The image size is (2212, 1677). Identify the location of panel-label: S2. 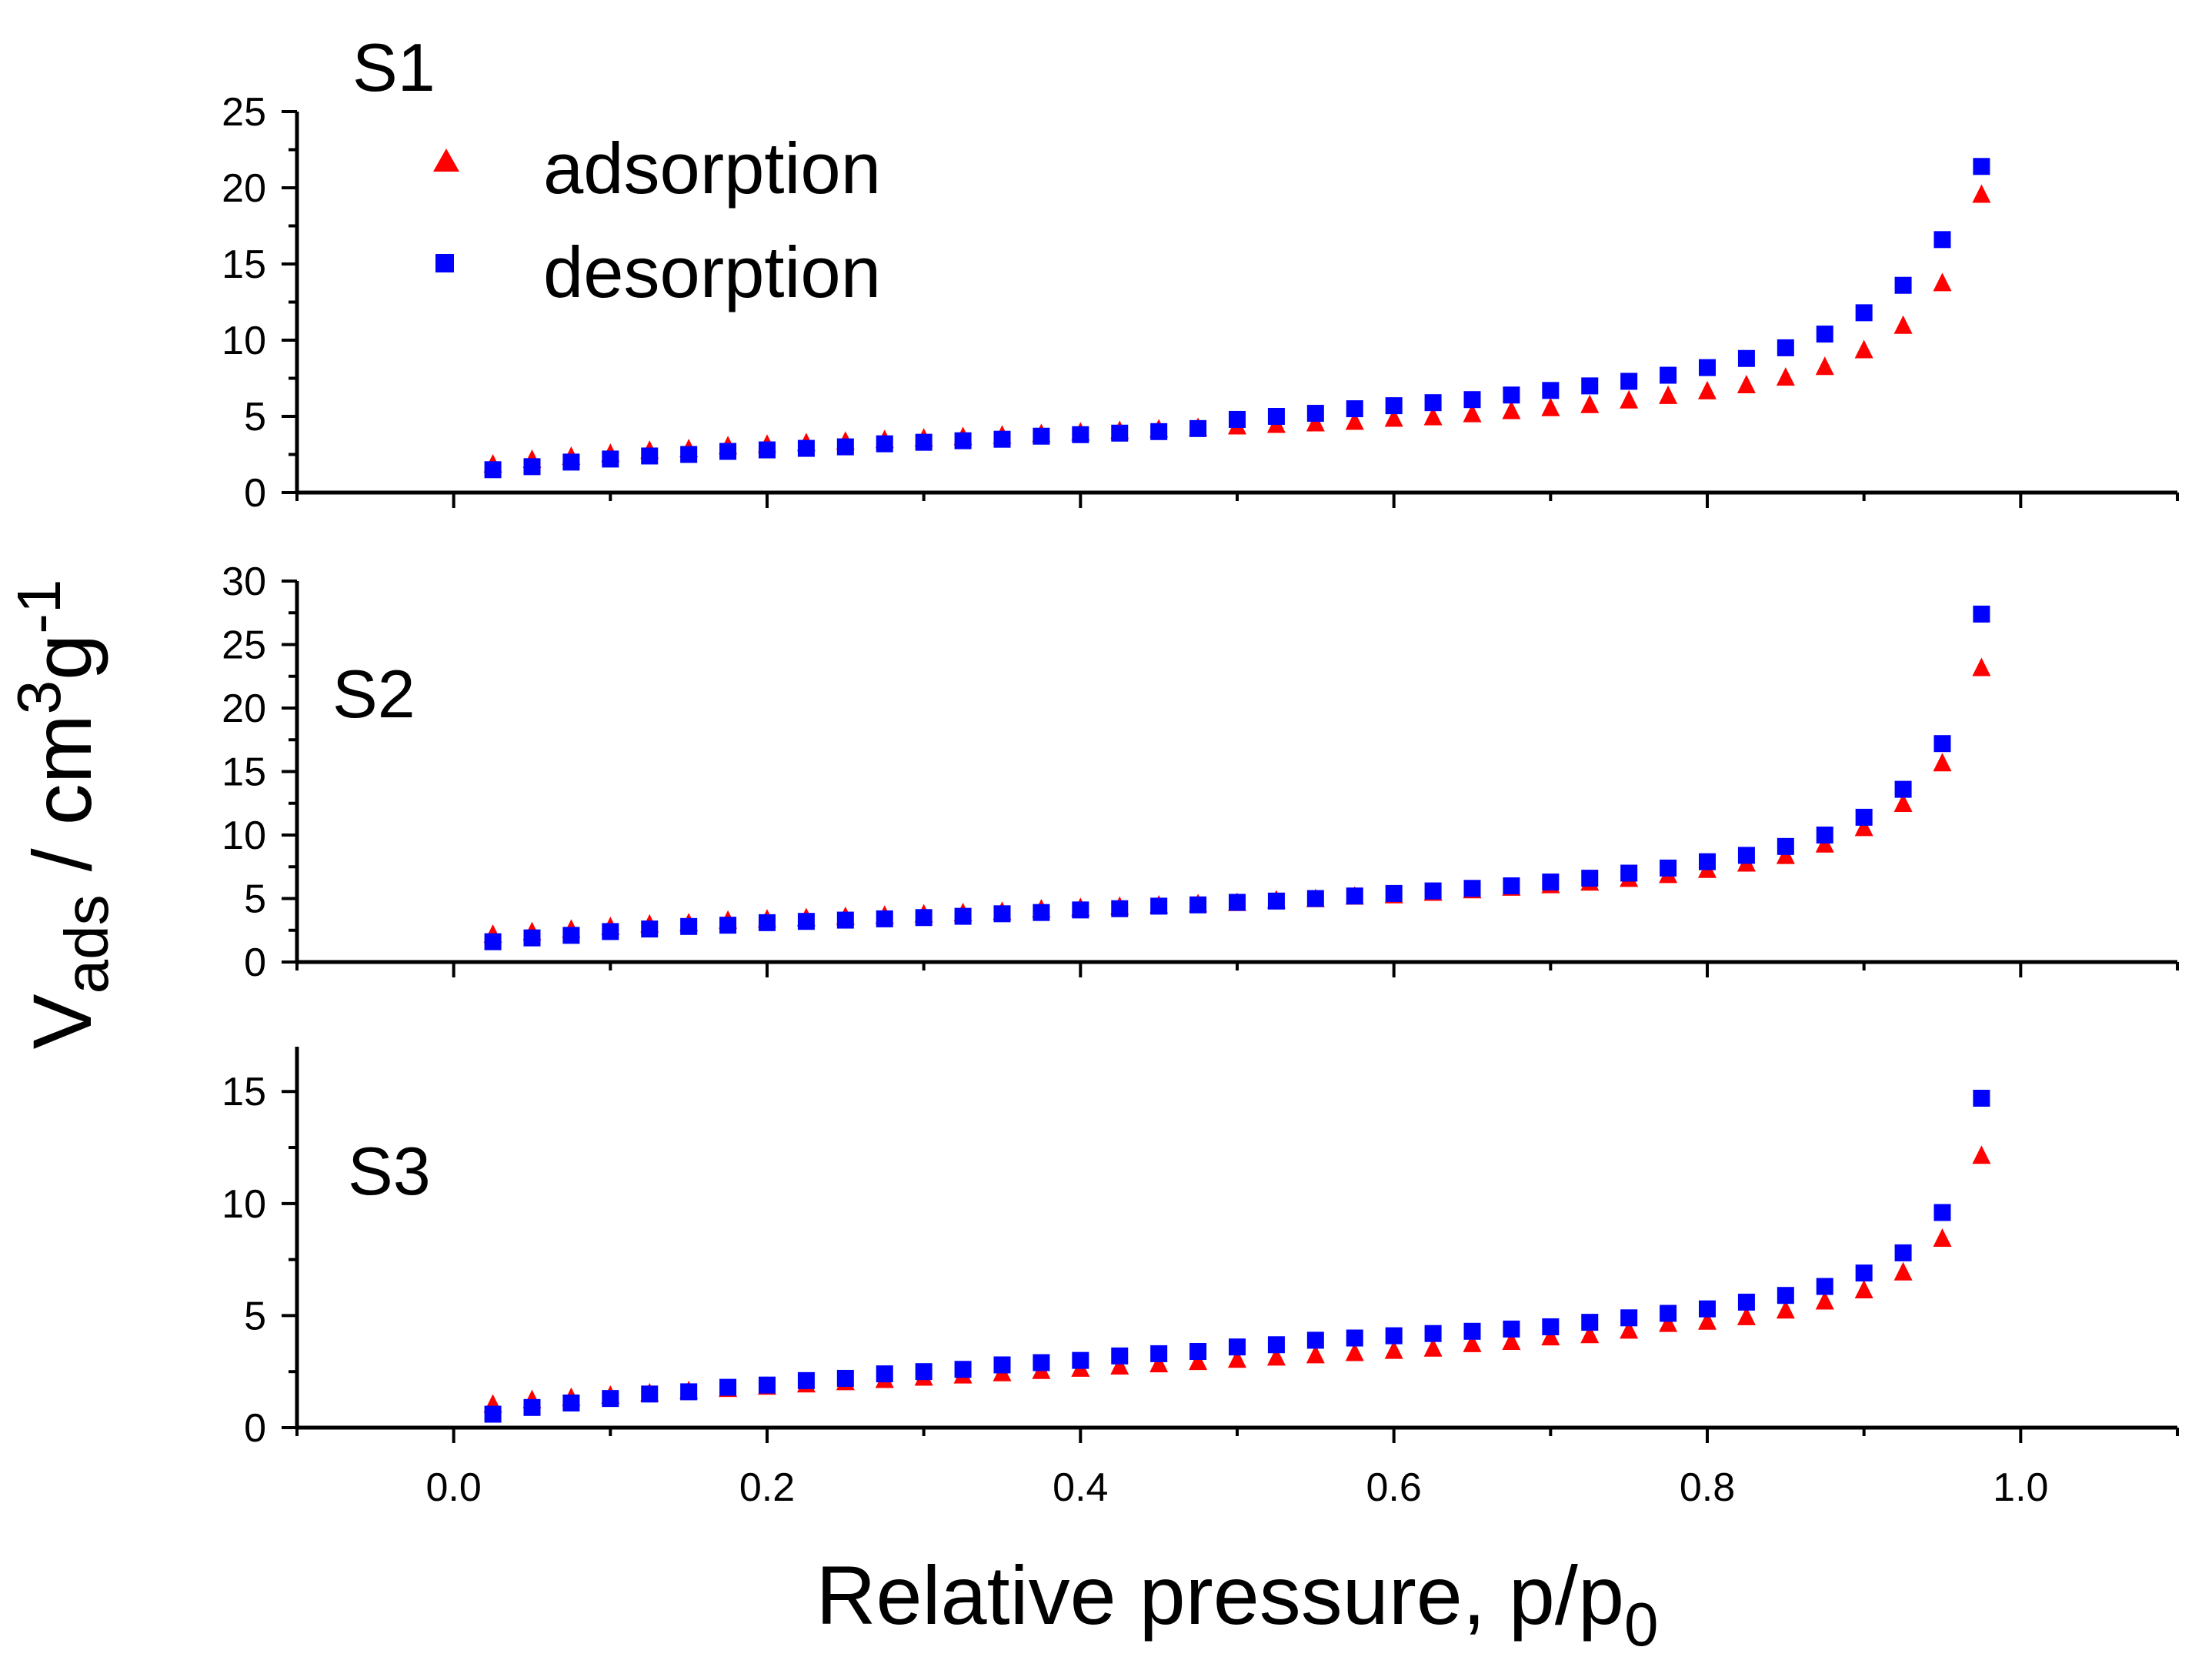
(373, 694).